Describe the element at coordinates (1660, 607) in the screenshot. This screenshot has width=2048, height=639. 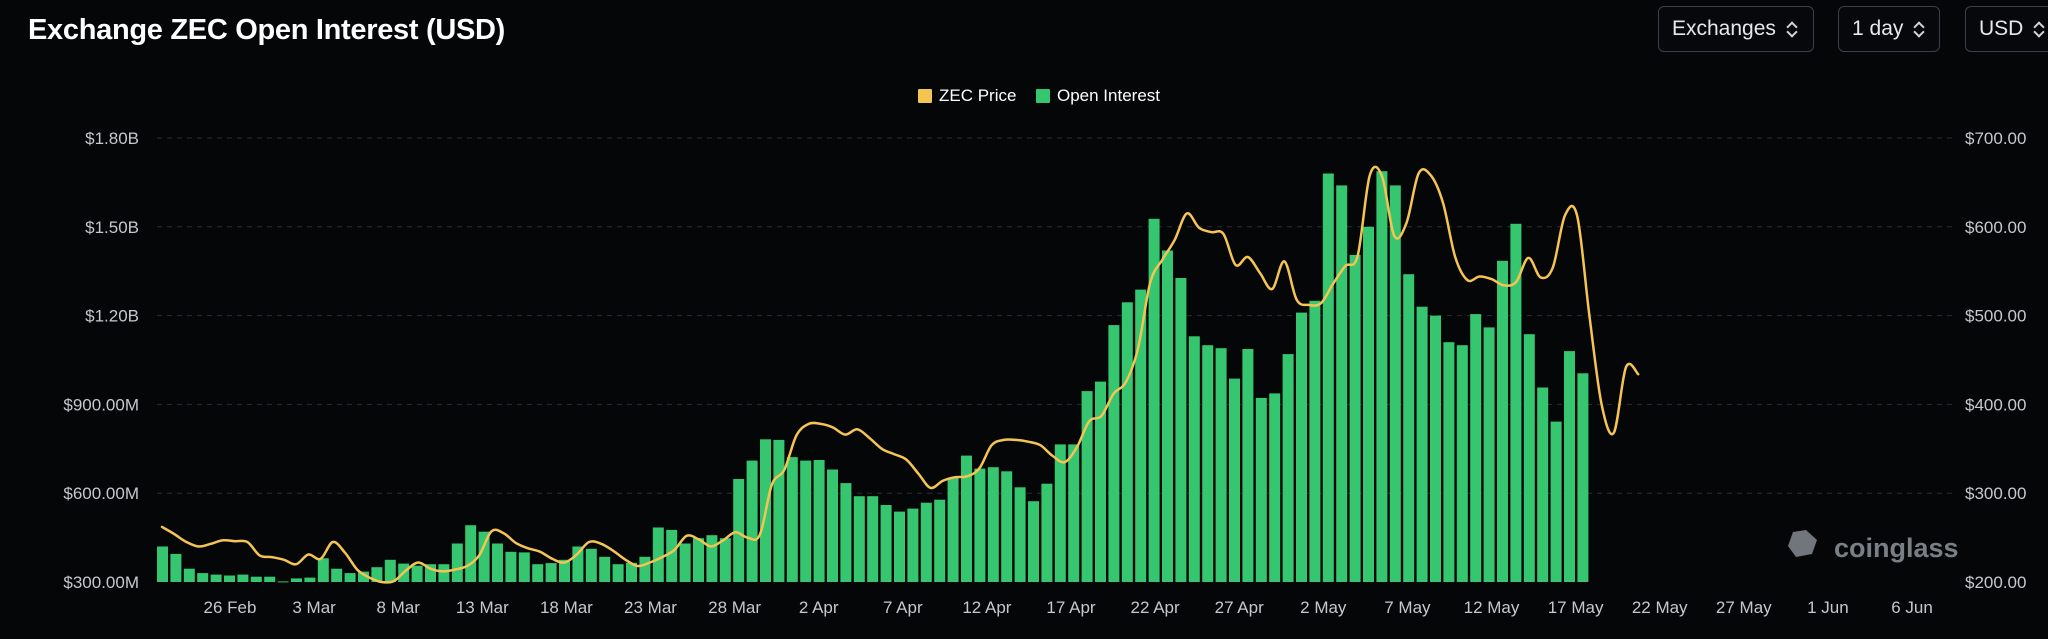
I see `x-tick-label: 22 May` at that location.